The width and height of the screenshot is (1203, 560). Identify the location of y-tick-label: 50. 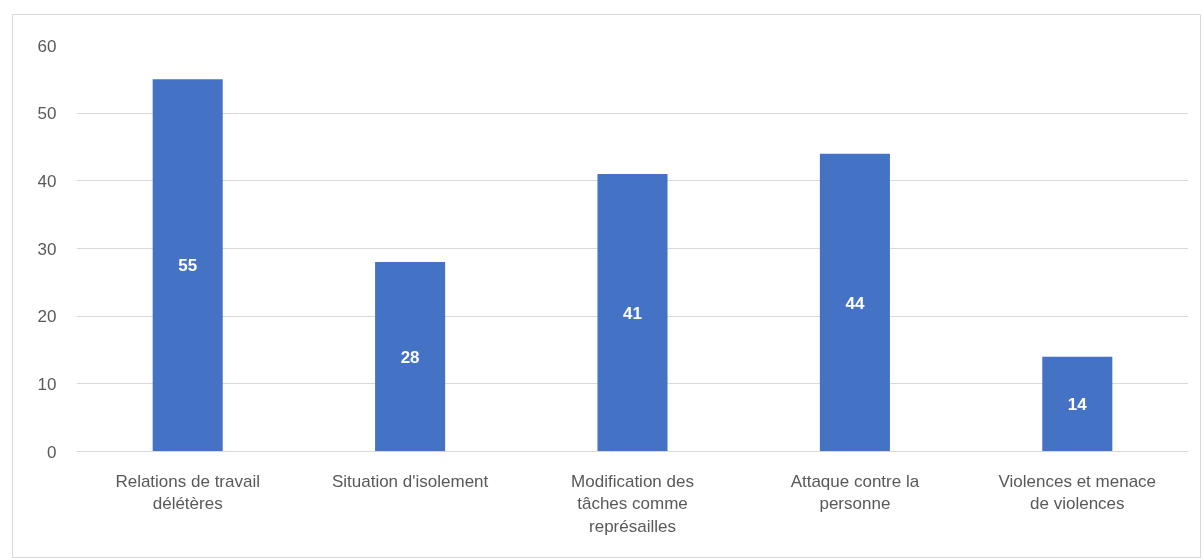
(47, 114).